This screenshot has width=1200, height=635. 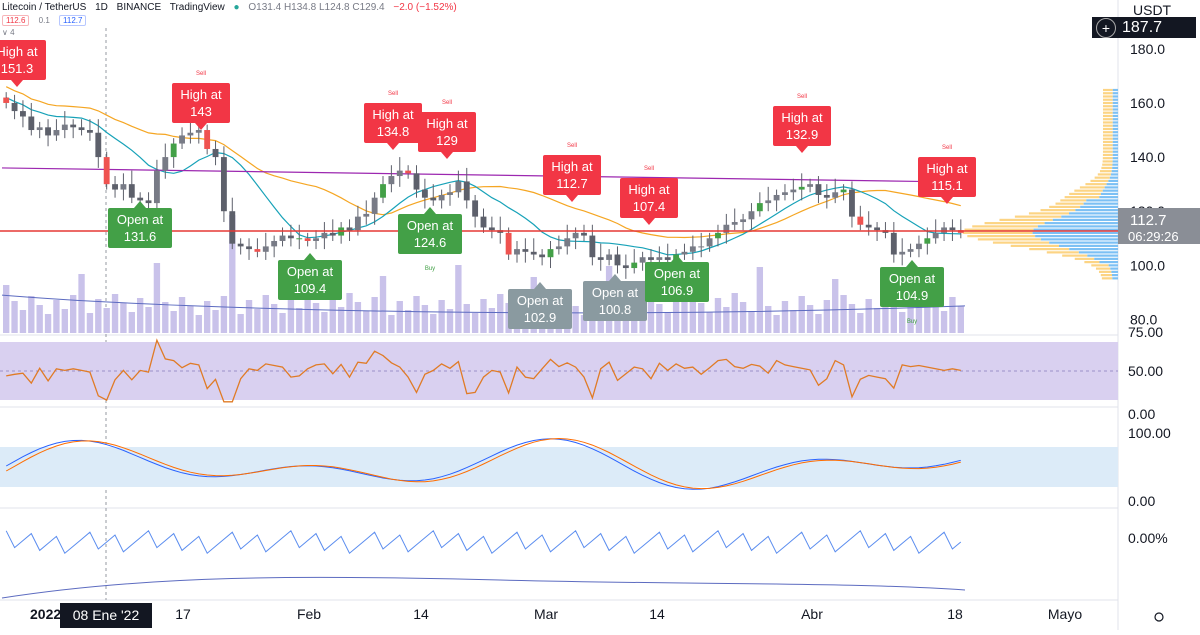 What do you see at coordinates (1145, 332) in the screenshot?
I see `rsi-axis-label: 75.00` at bounding box center [1145, 332].